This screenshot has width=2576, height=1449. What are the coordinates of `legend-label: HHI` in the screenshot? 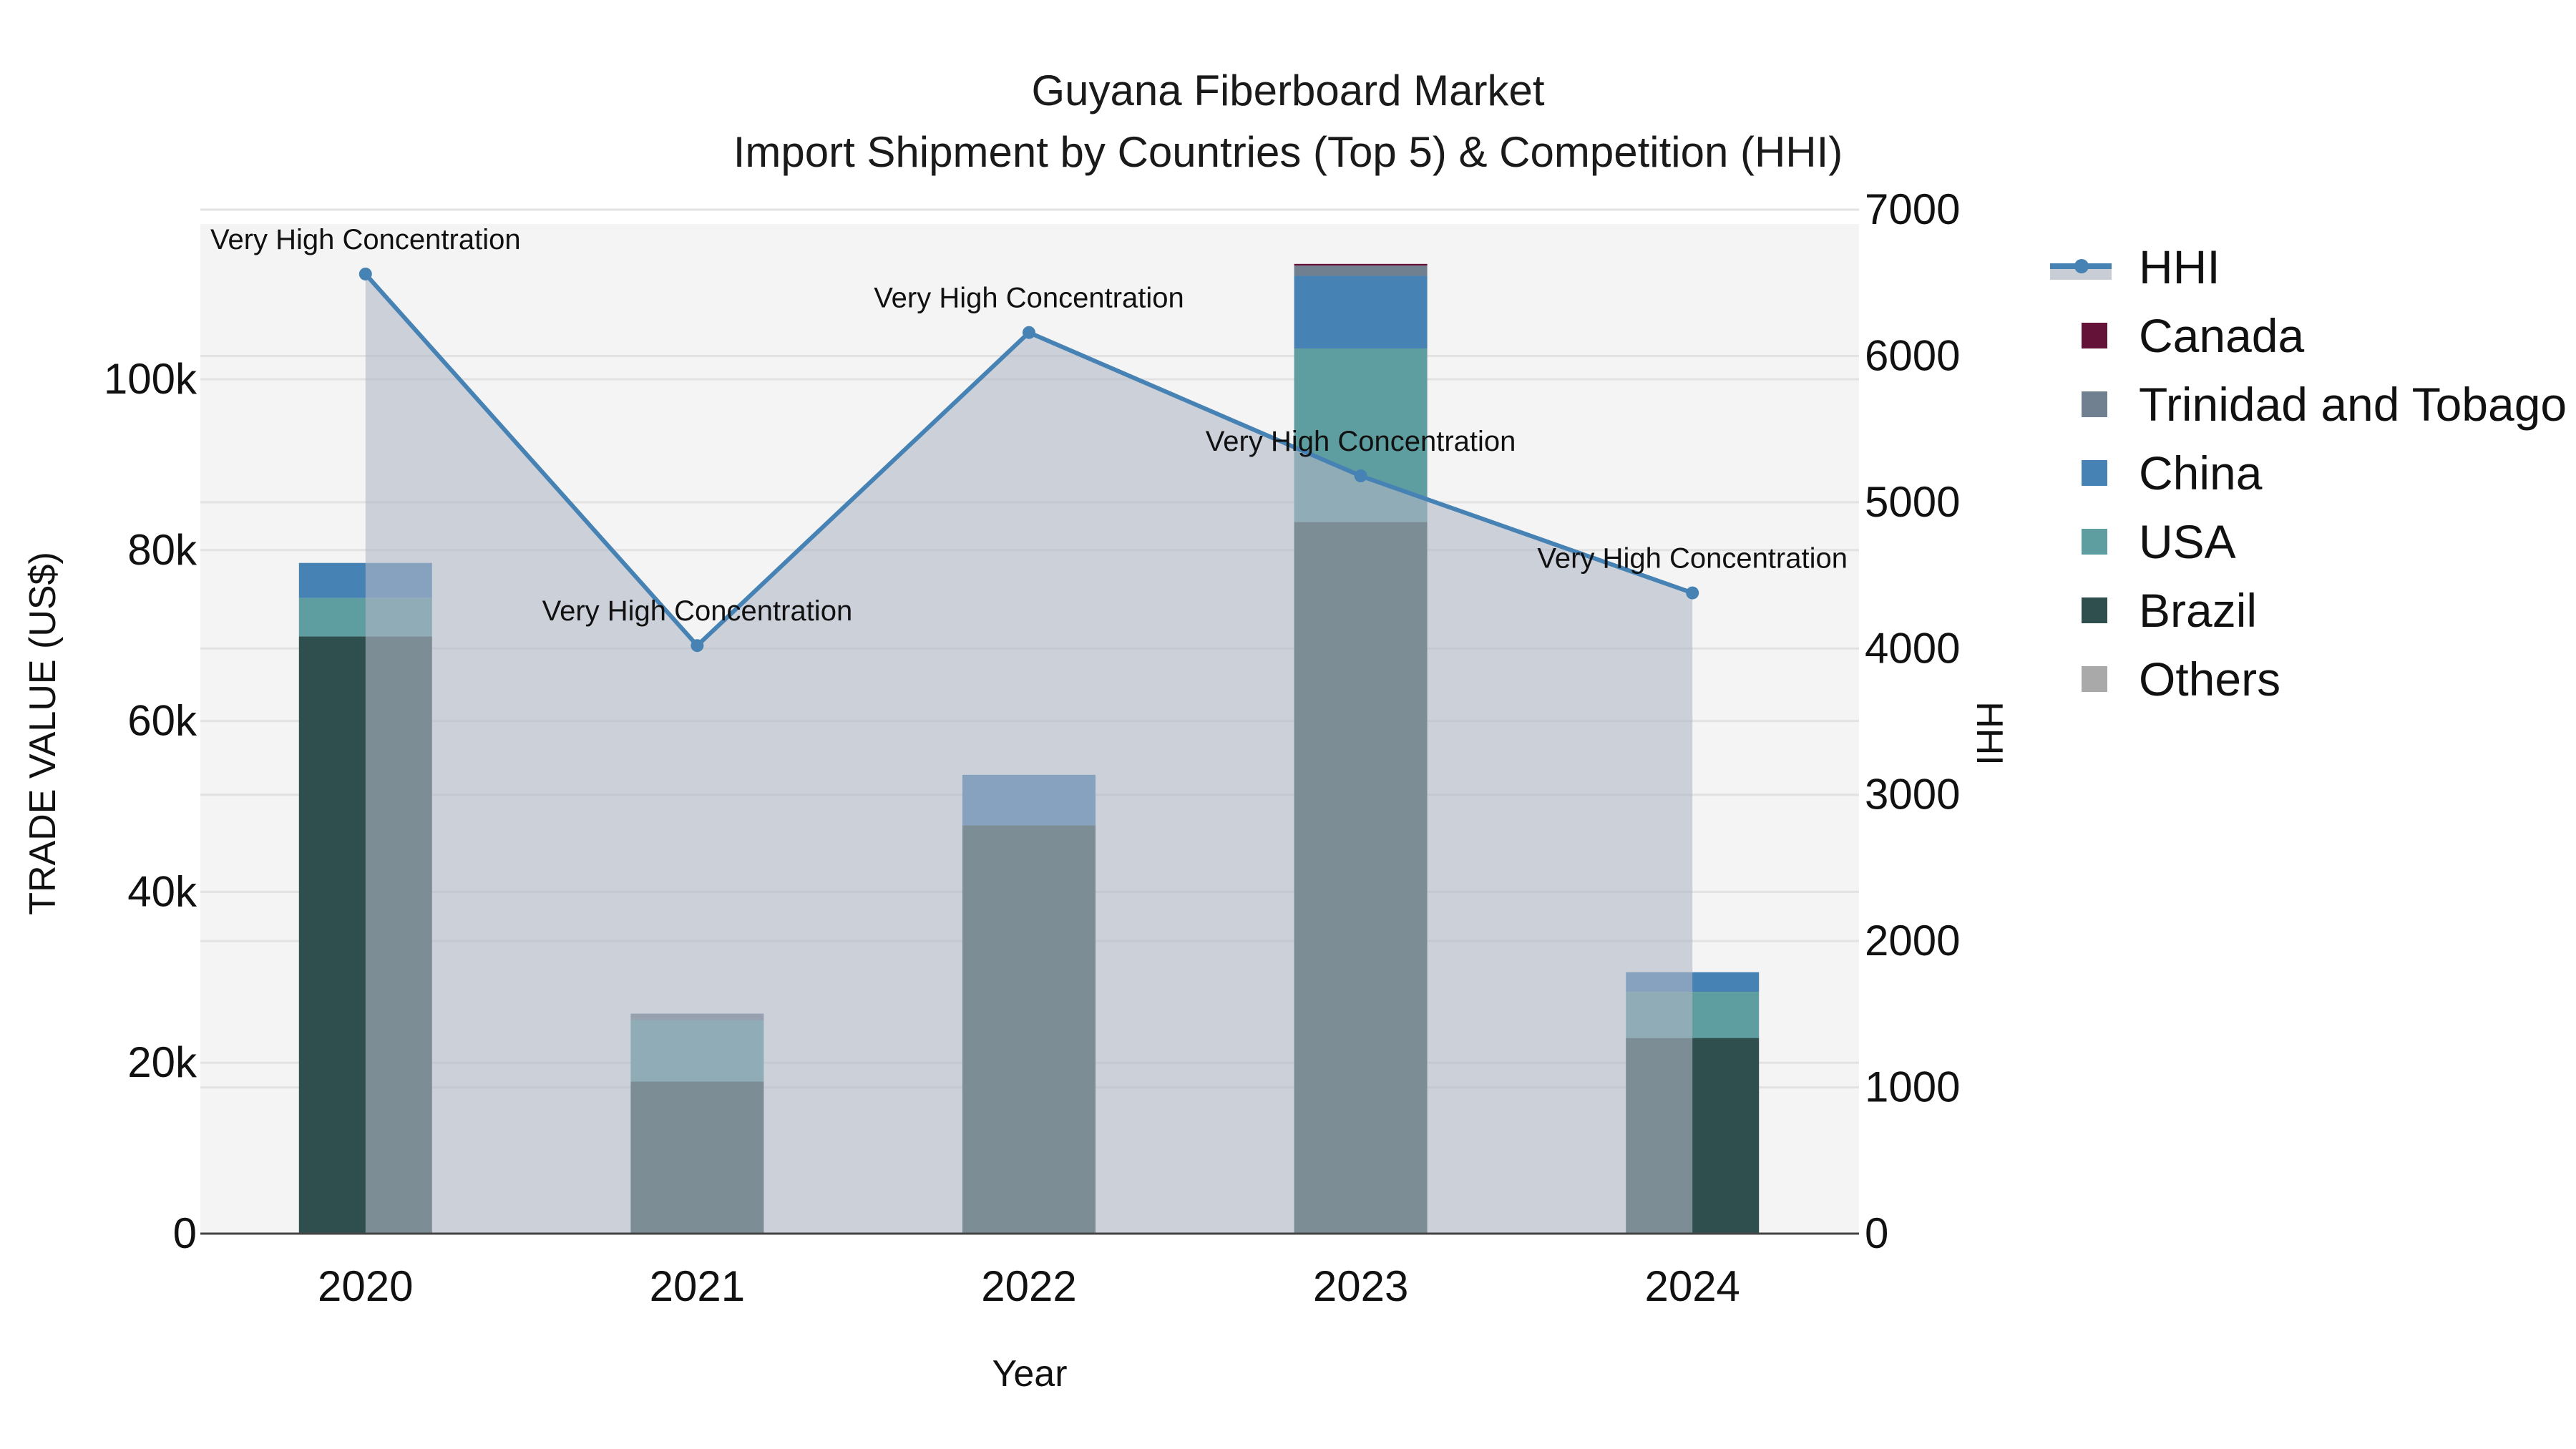 It's located at (2179, 266).